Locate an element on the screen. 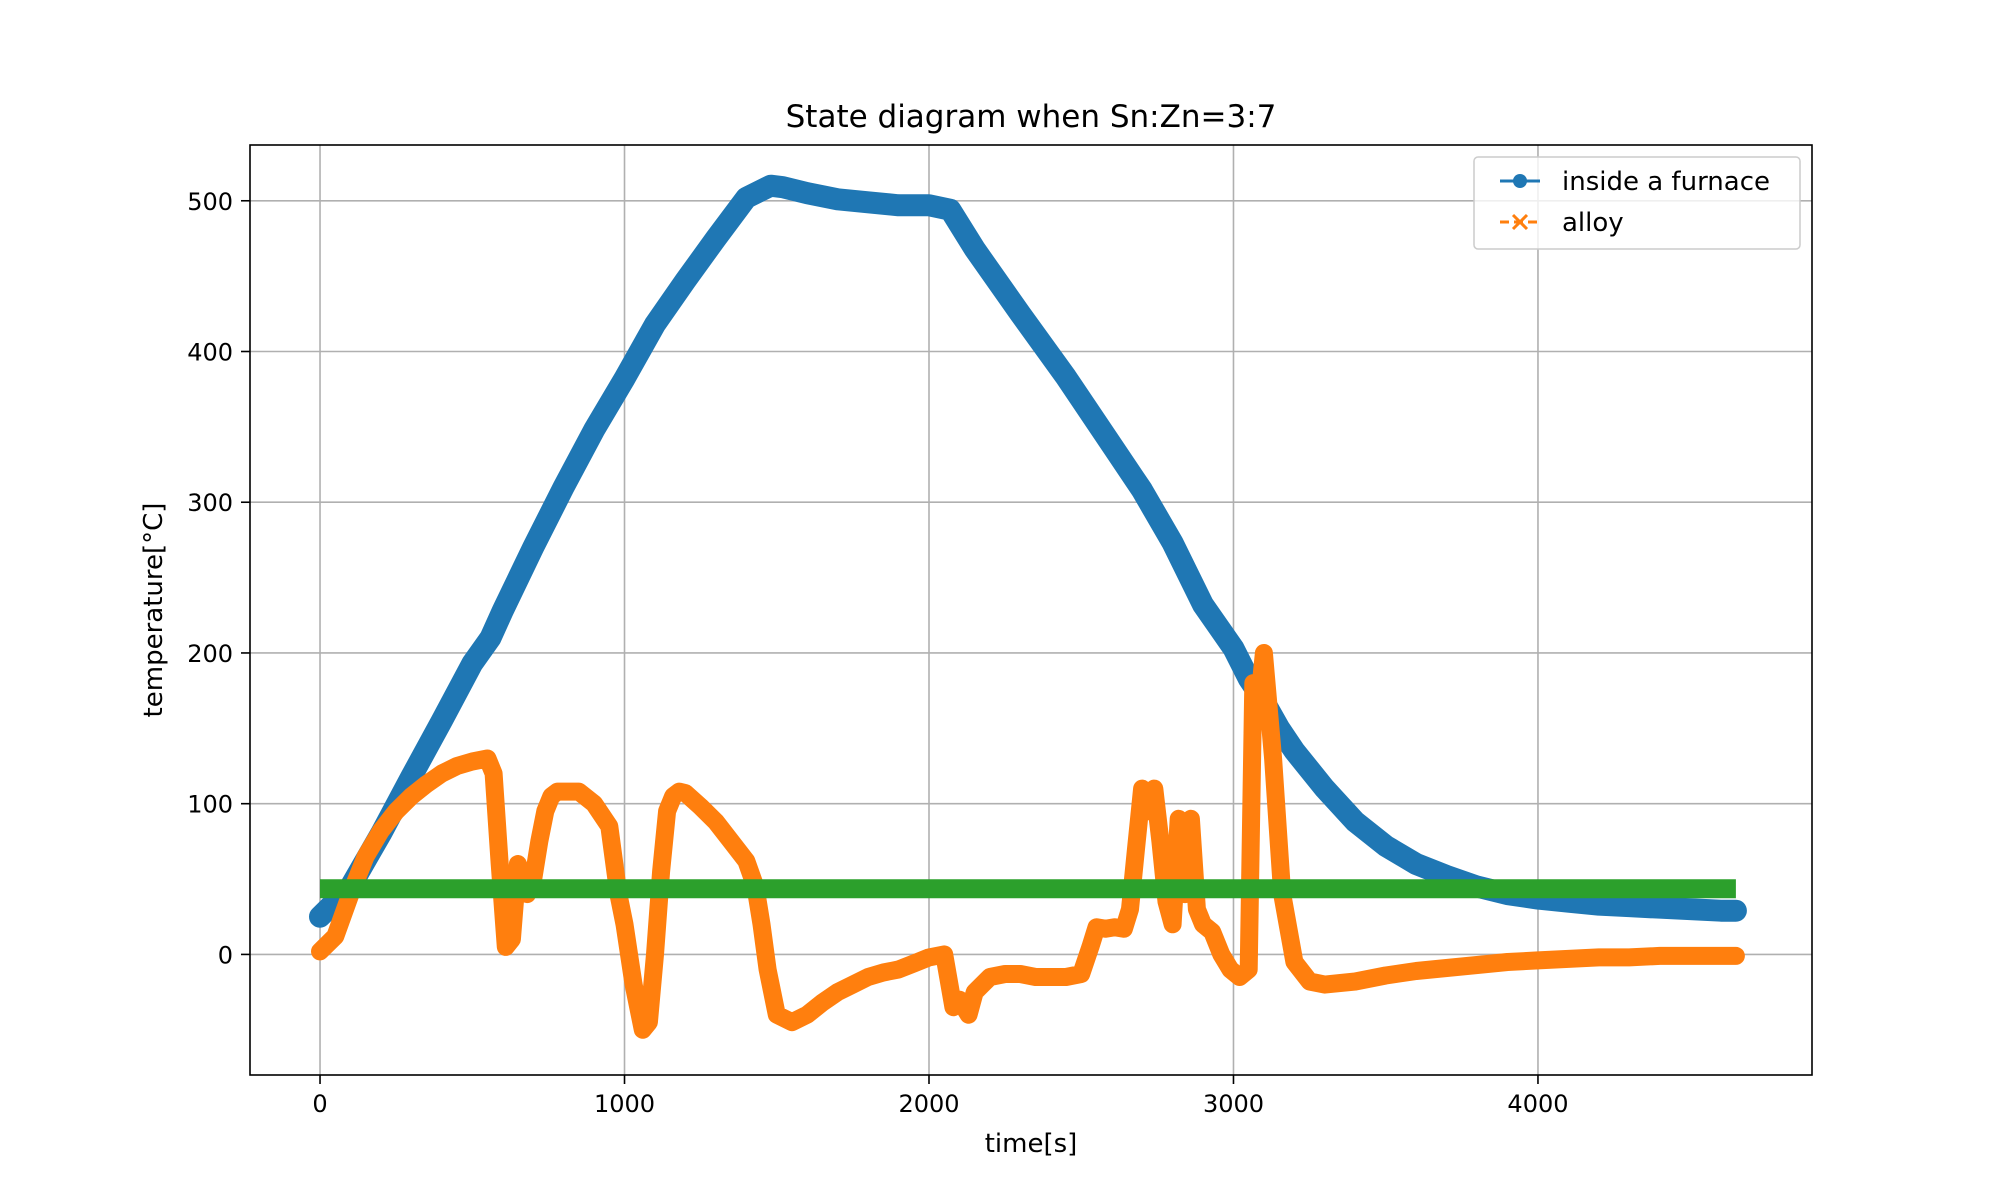 This screenshot has height=1200, width=2000. y-axis-label: temperature[°C] is located at coordinates (154, 610).